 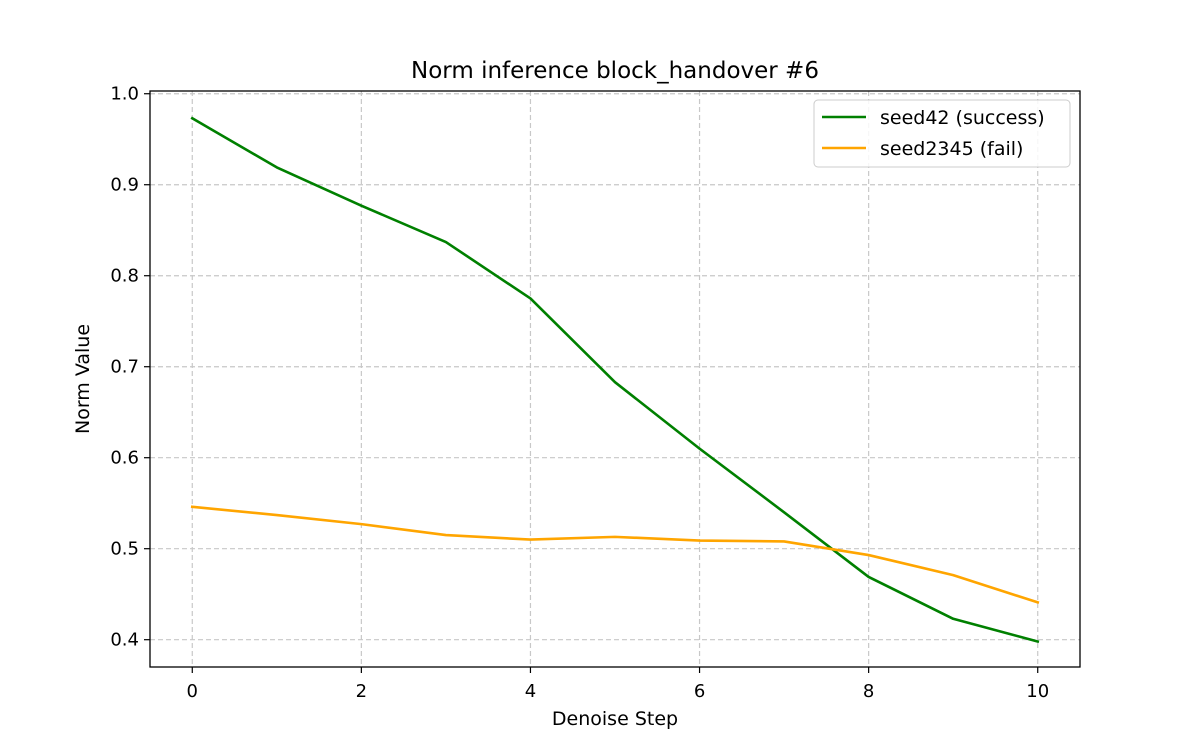 I want to click on x-tick-label: 0, so click(x=192, y=691).